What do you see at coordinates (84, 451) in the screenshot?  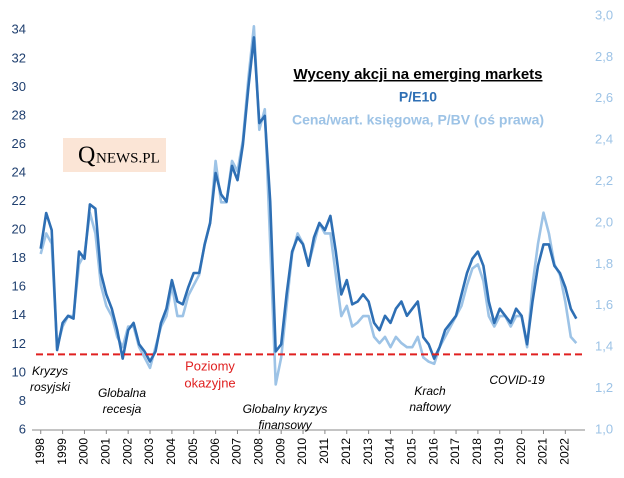 I see `x-tick-label: 2000` at bounding box center [84, 451].